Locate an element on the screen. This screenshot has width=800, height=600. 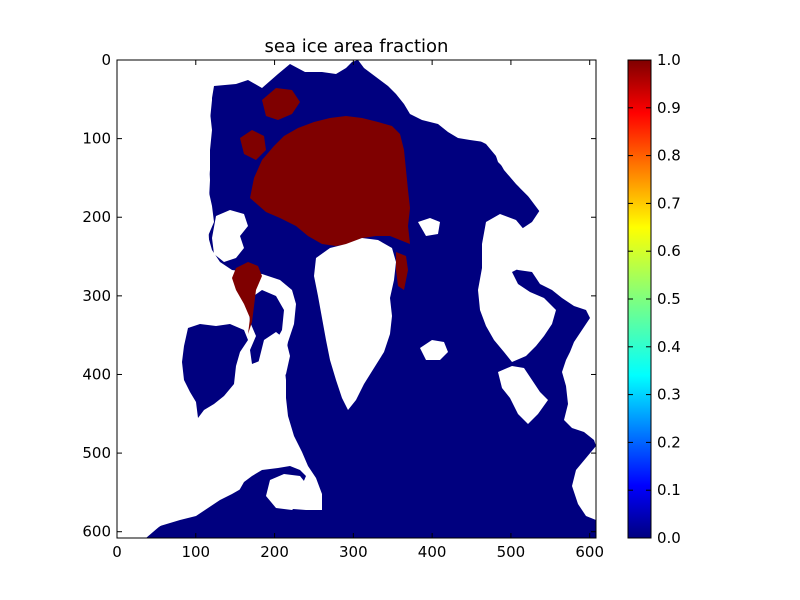
land-southeast is located at coordinates (523, 395).